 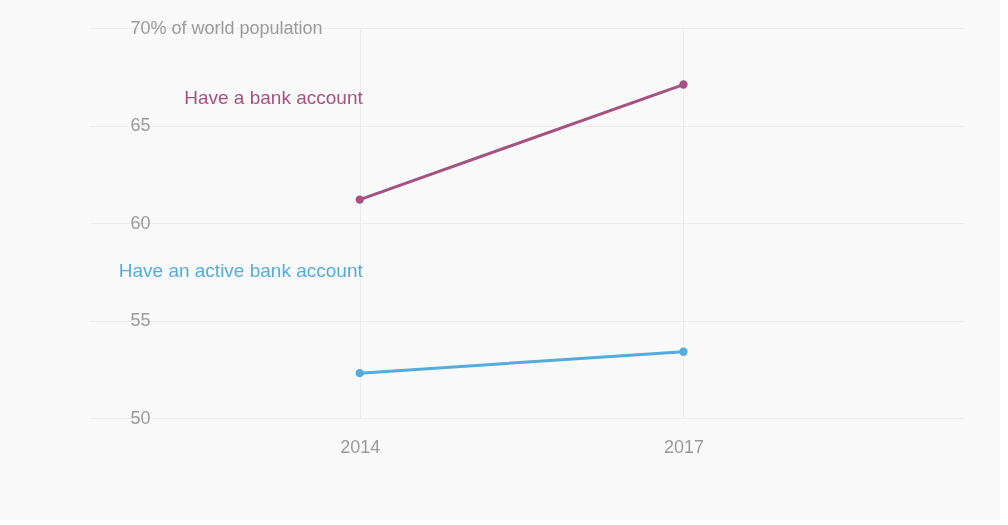 What do you see at coordinates (274, 97) in the screenshot?
I see `text: Have a bank account` at bounding box center [274, 97].